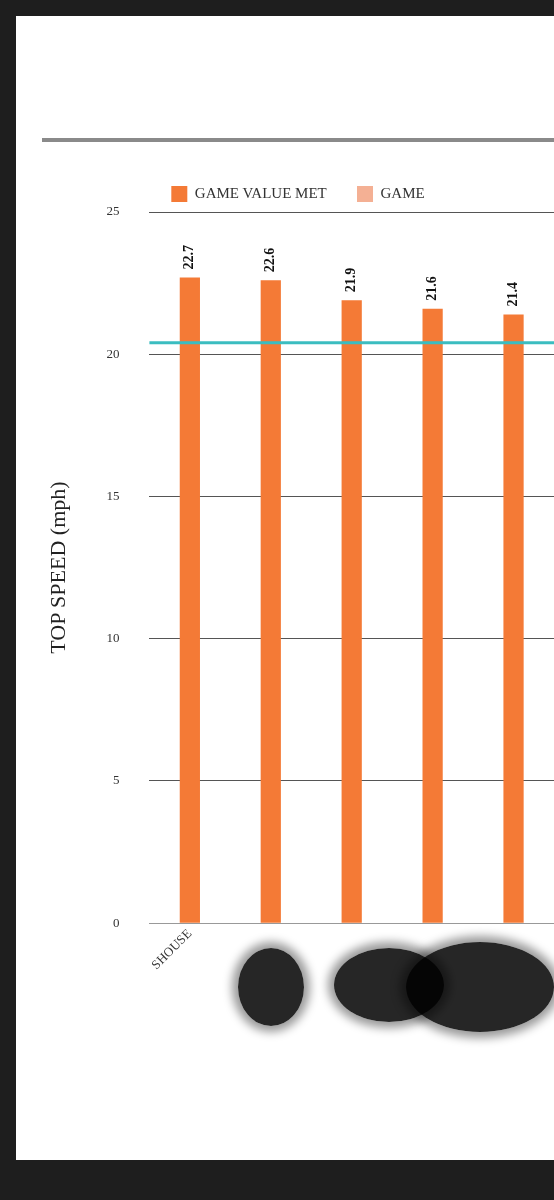 This screenshot has height=1200, width=554. Describe the element at coordinates (402, 192) in the screenshot. I see `legend-label: GAME` at that location.